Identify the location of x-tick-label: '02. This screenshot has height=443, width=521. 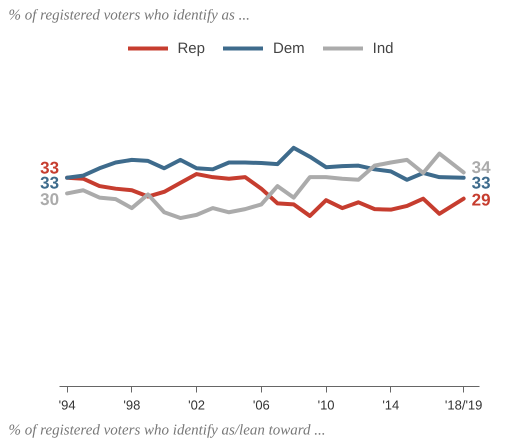
(197, 405).